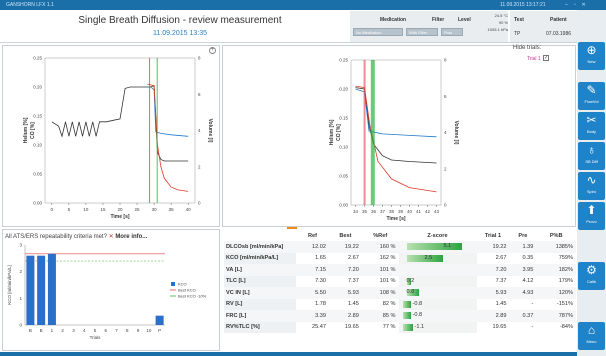 This screenshot has width=606, height=356. What do you see at coordinates (452, 32) in the screenshot?
I see `level-select: Post` at bounding box center [452, 32].